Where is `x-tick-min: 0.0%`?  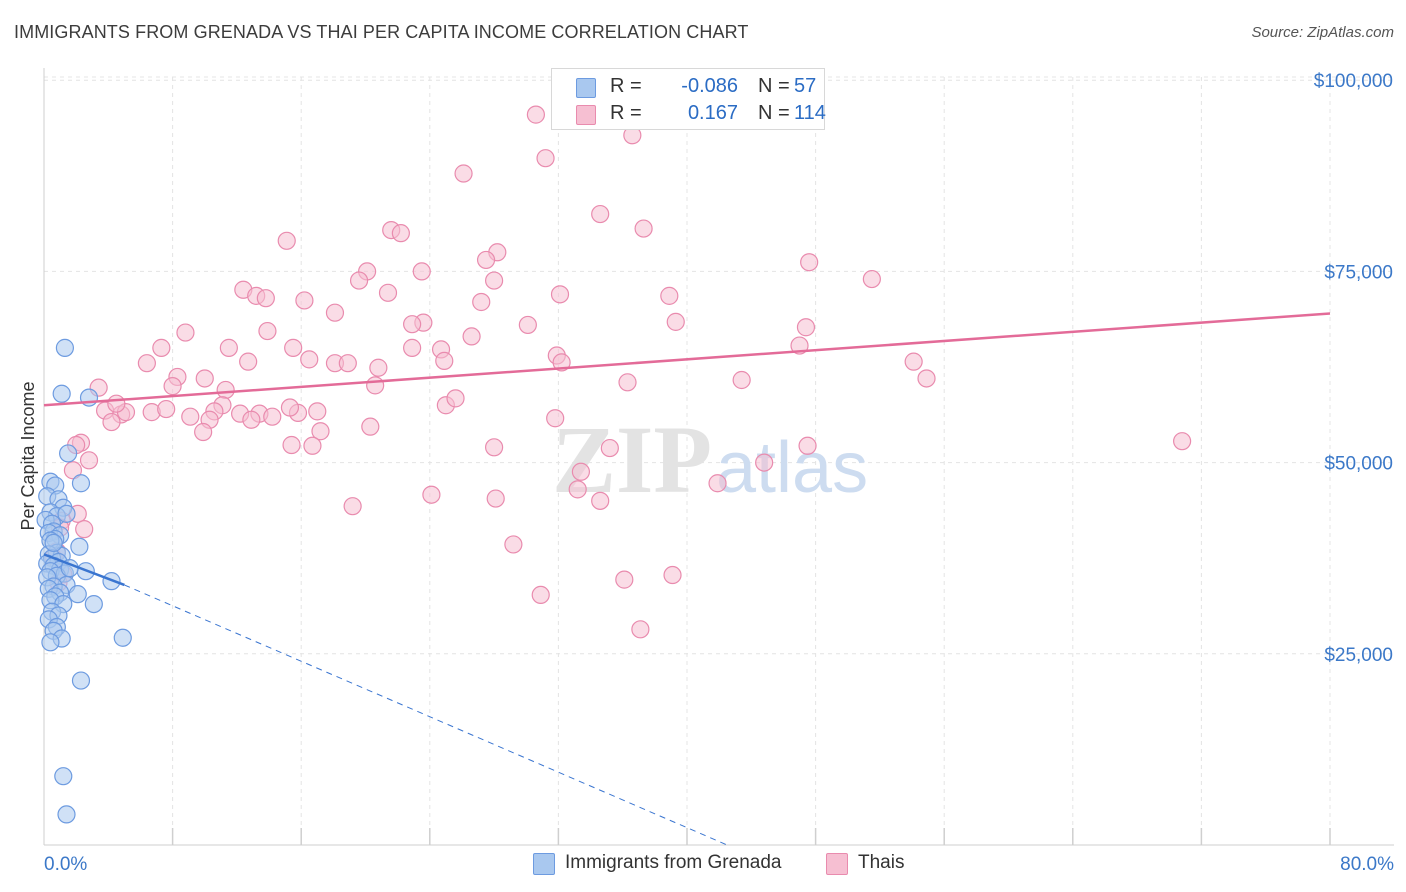 x-tick-min: 0.0% is located at coordinates (65, 864).